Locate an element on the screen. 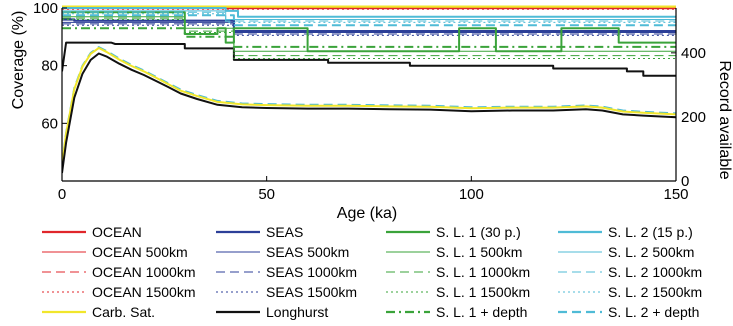  legend-label: SEAS 500km is located at coordinates (307, 252).